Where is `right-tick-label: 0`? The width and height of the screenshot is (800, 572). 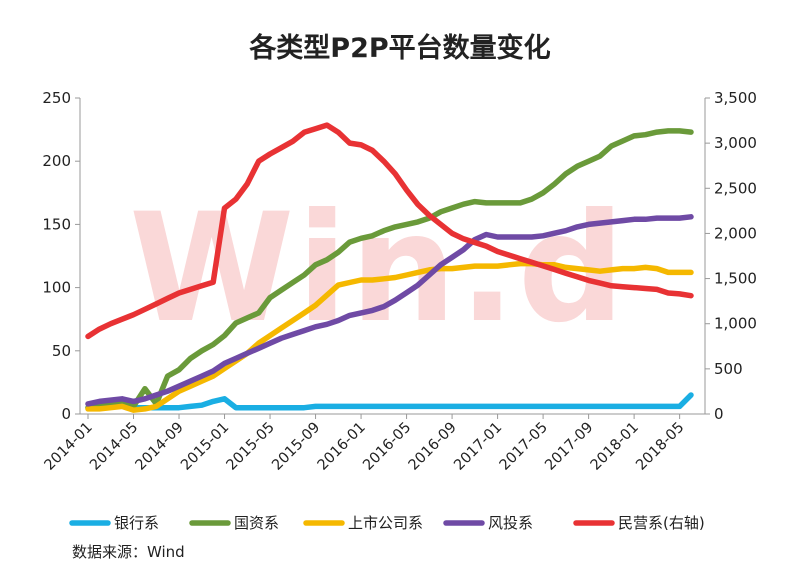 right-tick-label: 0 is located at coordinates (719, 414).